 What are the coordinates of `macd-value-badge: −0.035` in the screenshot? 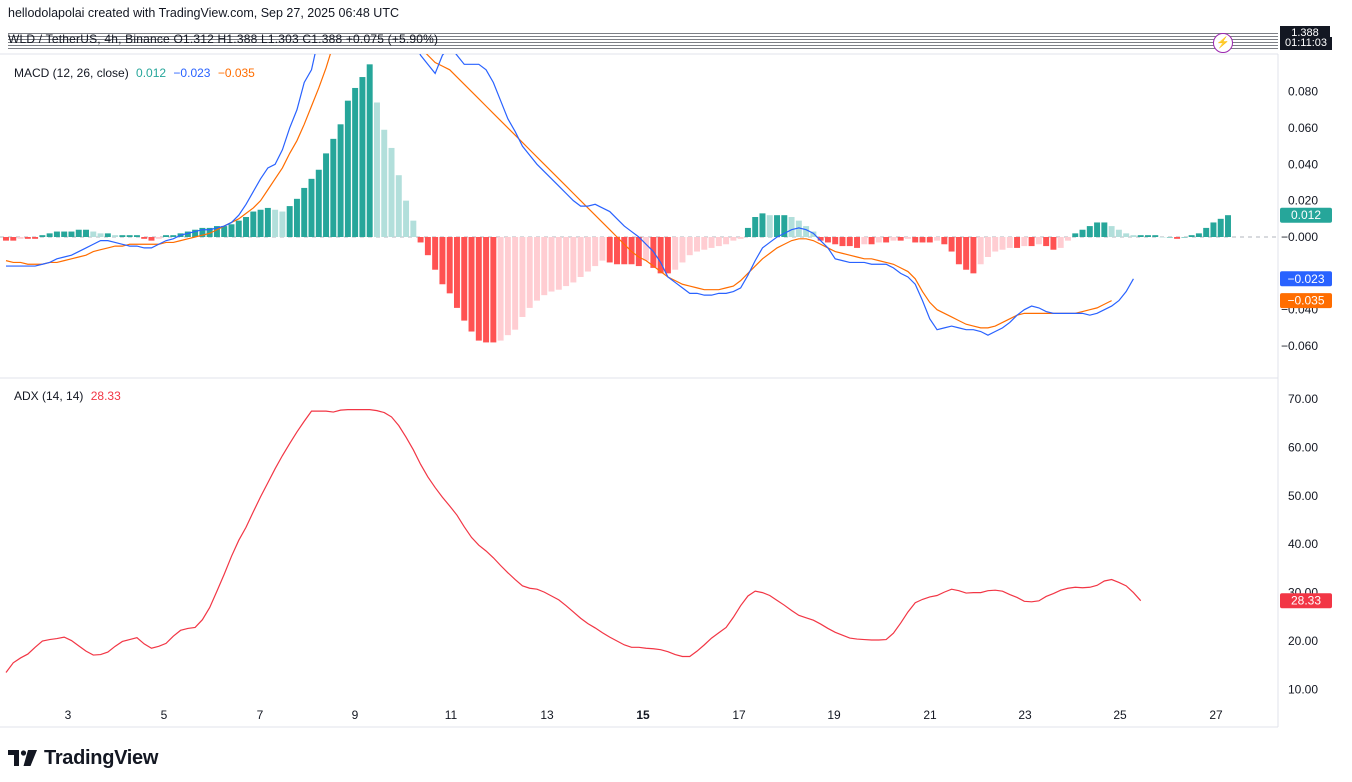 It's located at (1306, 301).